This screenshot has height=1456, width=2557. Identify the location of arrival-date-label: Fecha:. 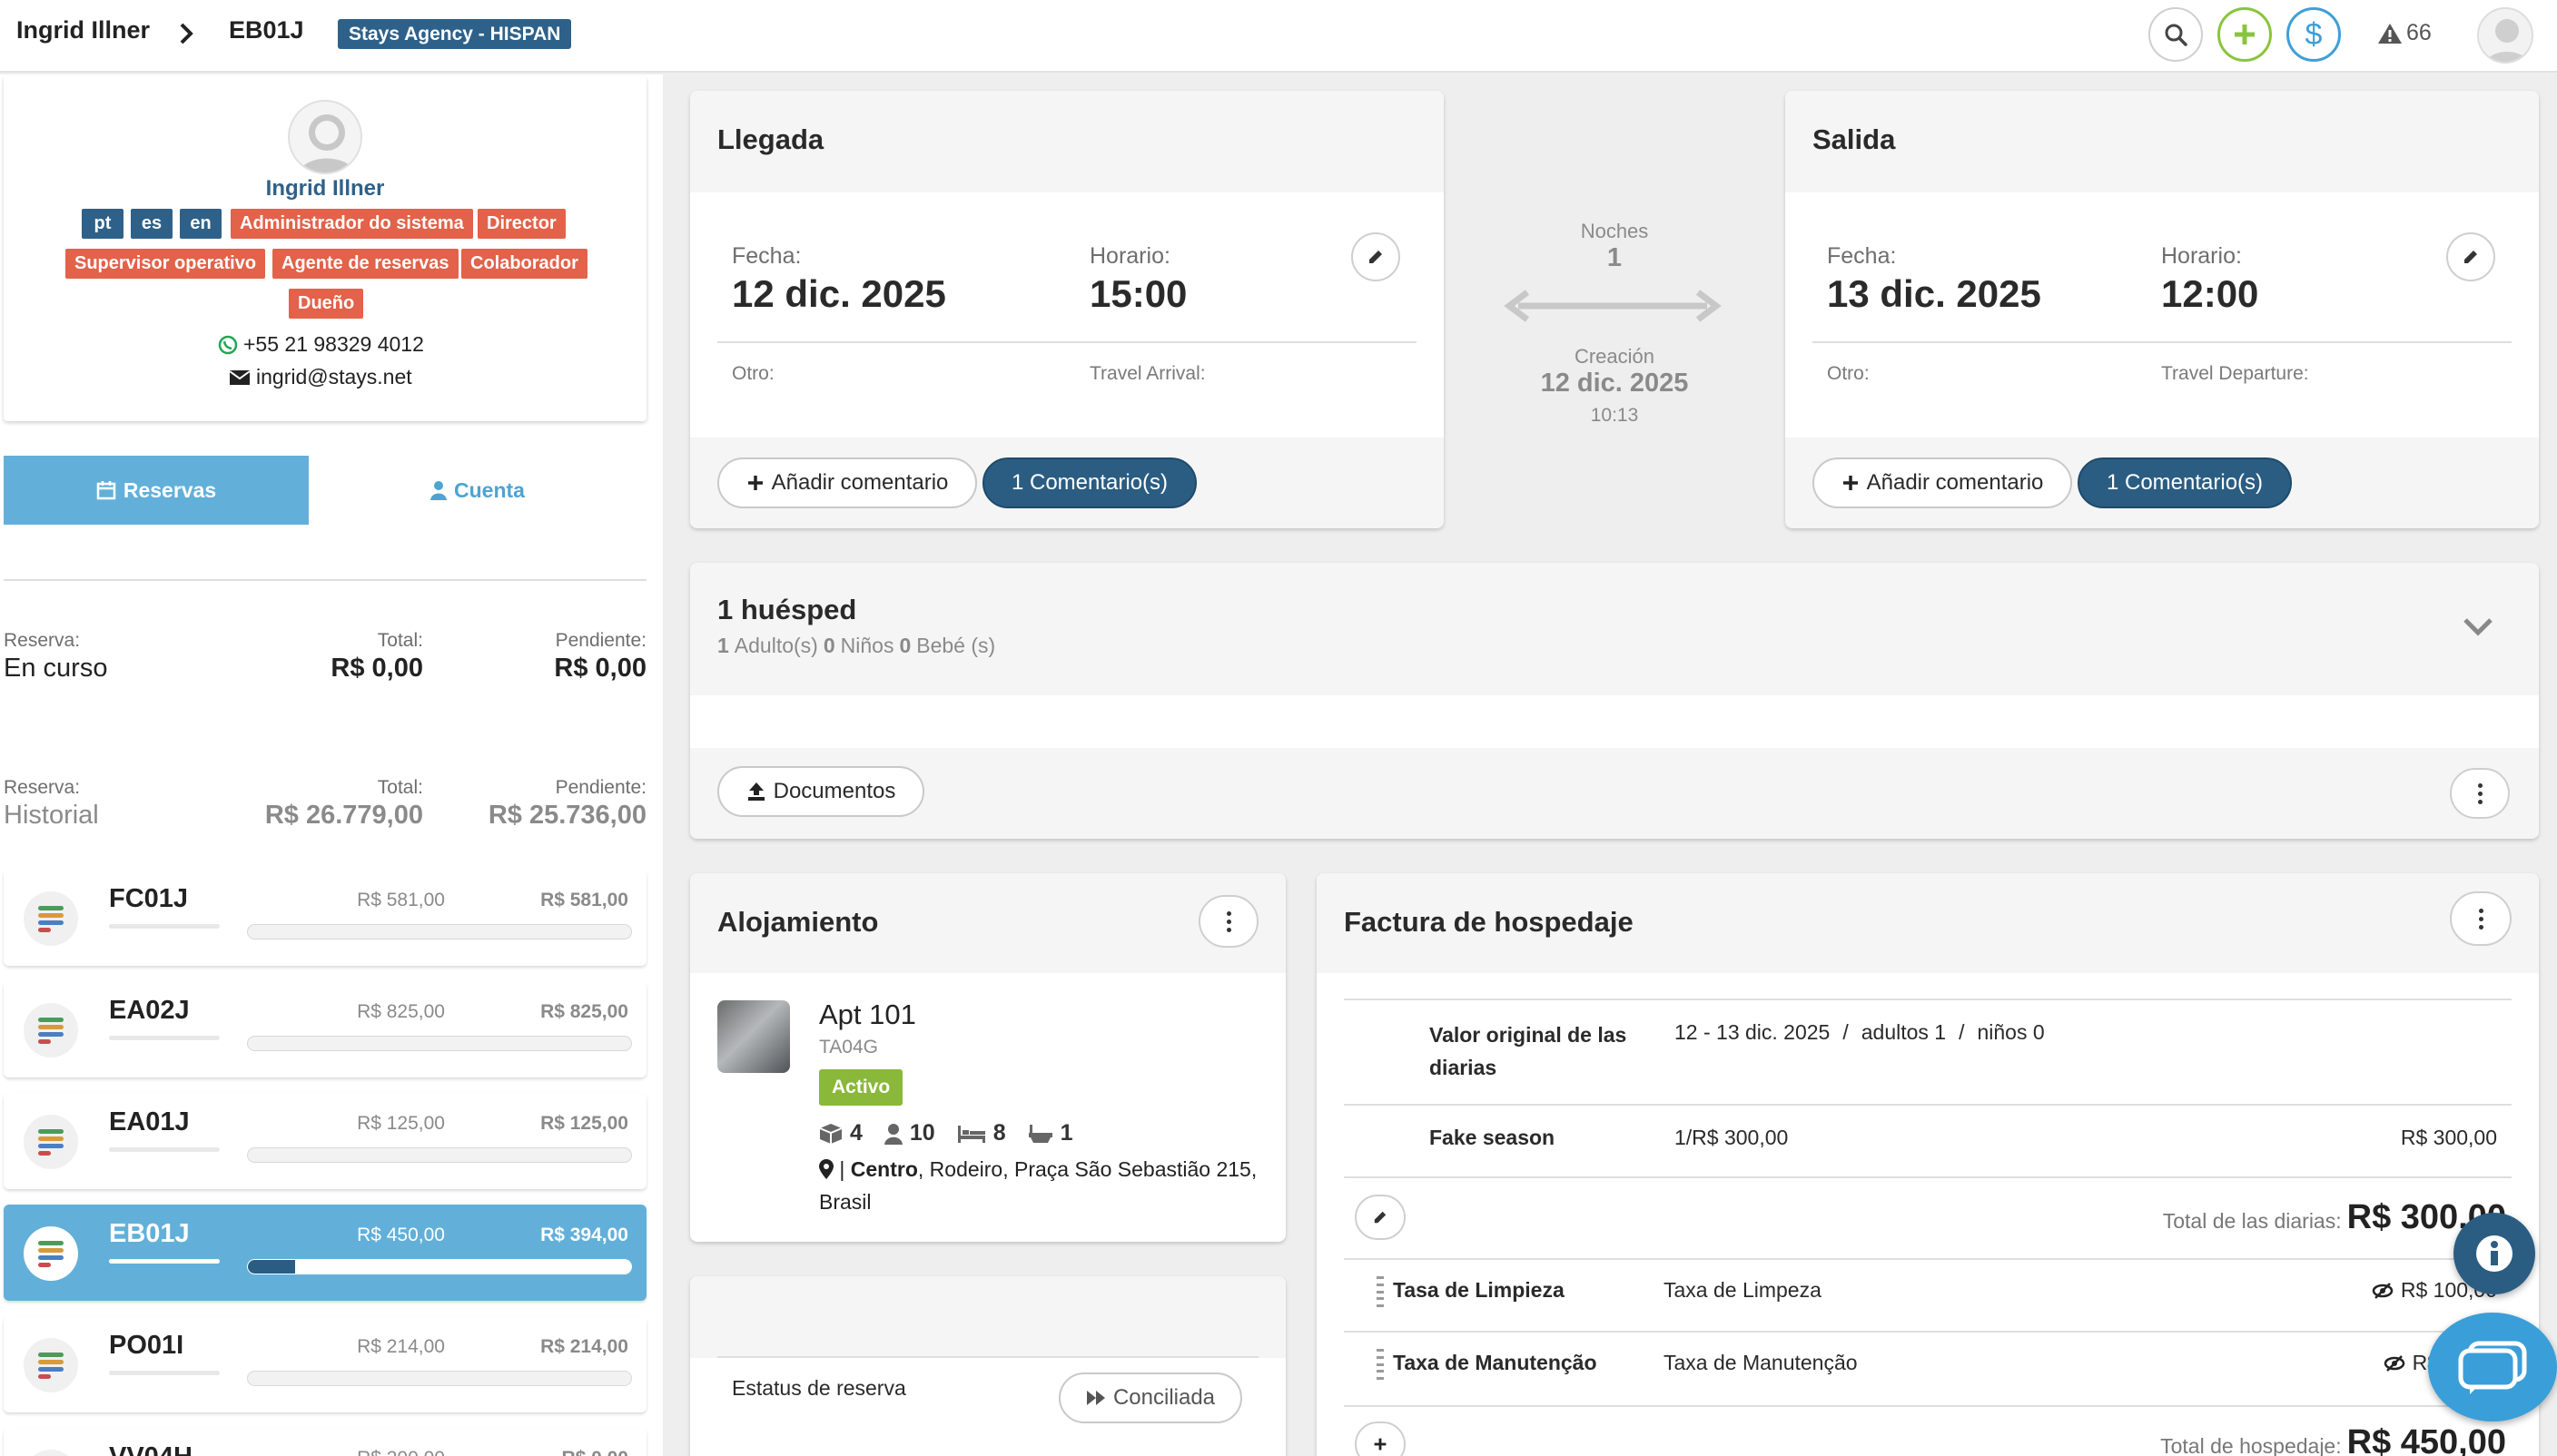
(767, 256).